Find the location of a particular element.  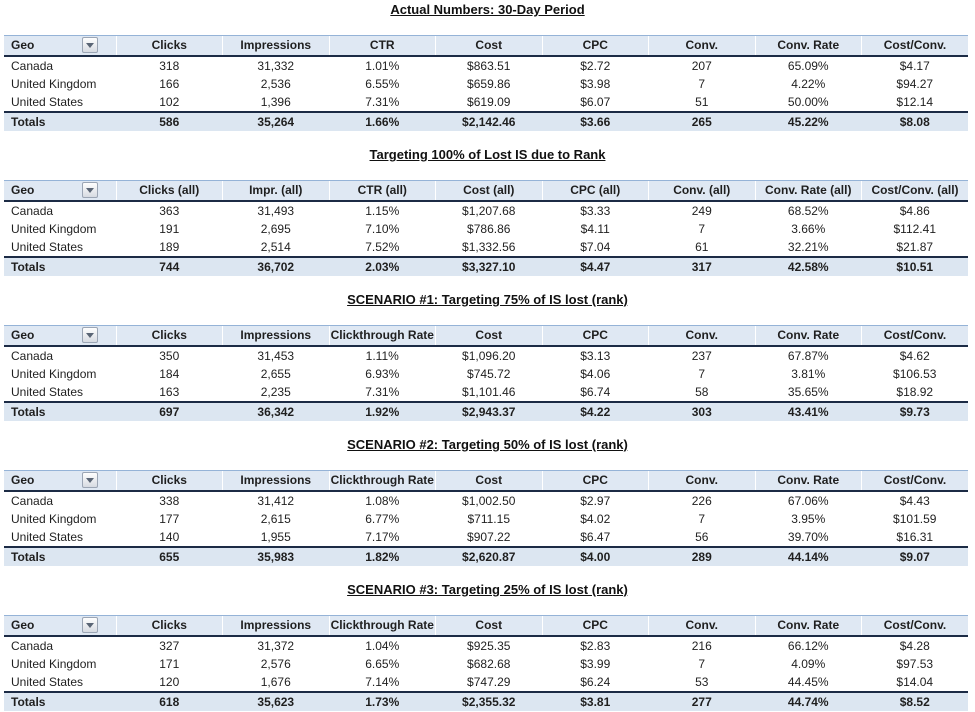

totals-cell: 44.74% is located at coordinates (808, 701).